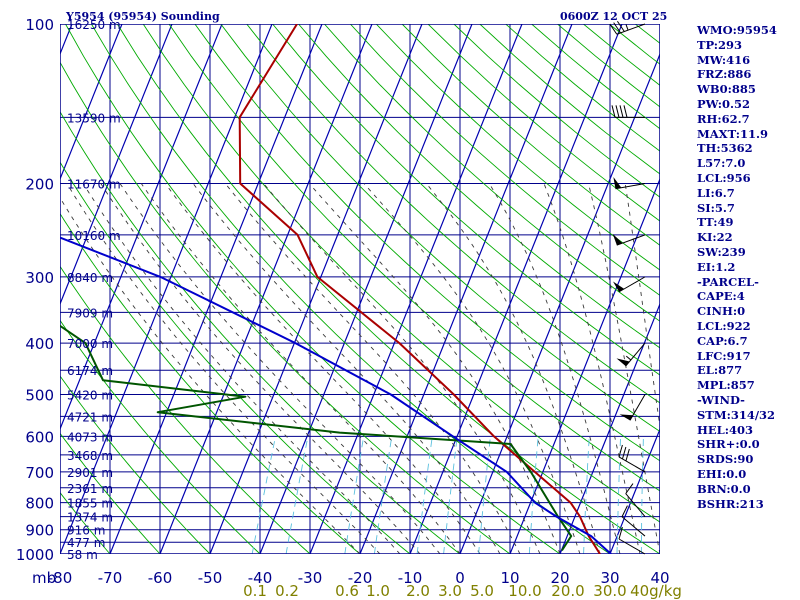  Describe the element at coordinates (482, 591) in the screenshot. I see `mixing-ratio-label: 5.0` at that location.